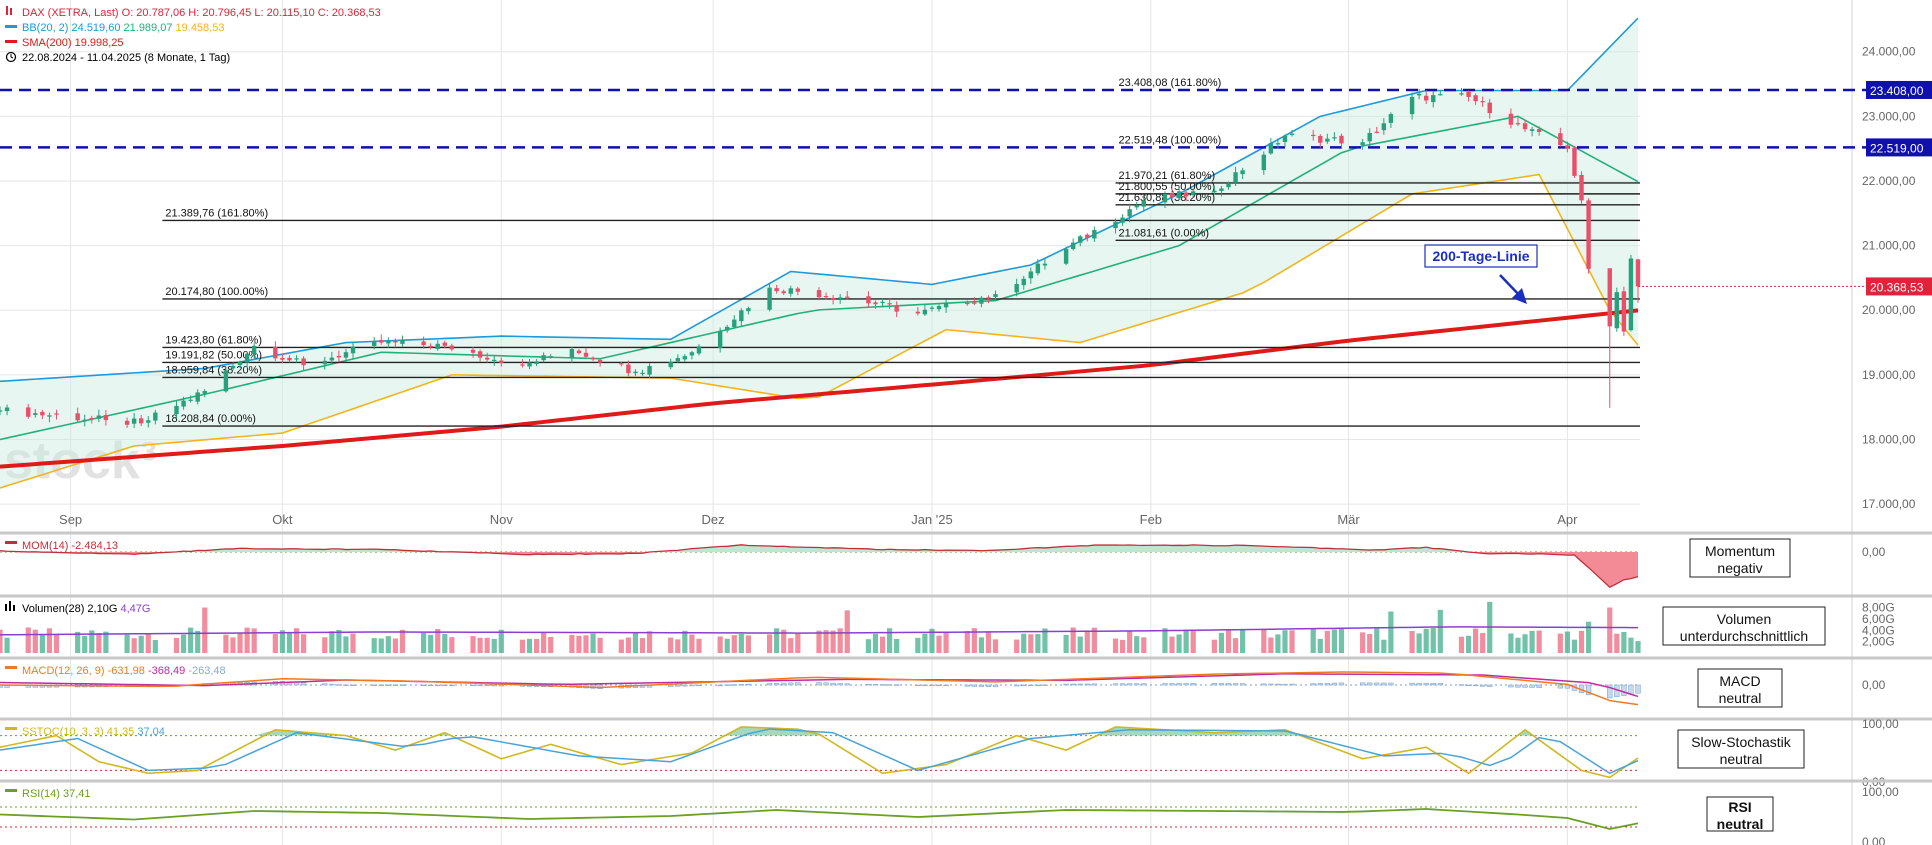 This screenshot has height=845, width=1932. Describe the element at coordinates (123, 28) in the screenshot. I see `legend-entry: BB(20, 2) 24.519,60 21.989,07 19.458,53` at that location.